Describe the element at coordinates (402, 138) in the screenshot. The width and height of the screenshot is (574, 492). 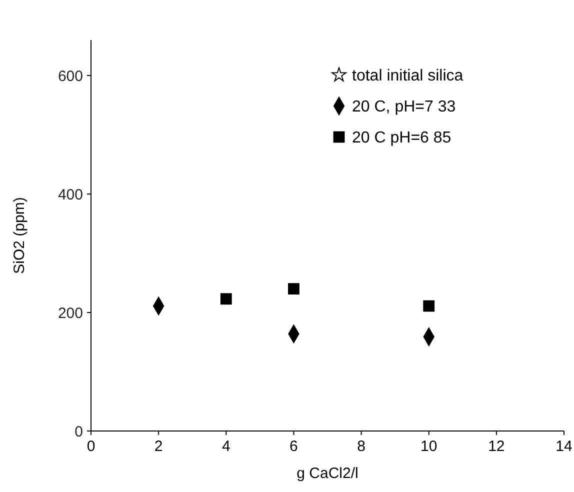
I see `legend-label: 20 C pH=6 85` at that location.